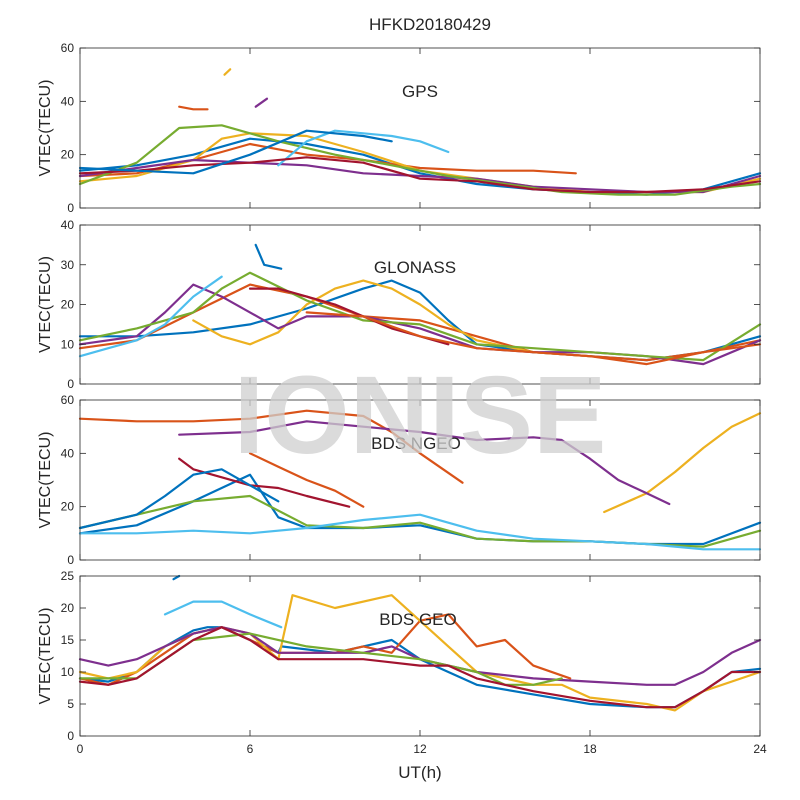  I want to click on x-tick-label: 18, so click(590, 749).